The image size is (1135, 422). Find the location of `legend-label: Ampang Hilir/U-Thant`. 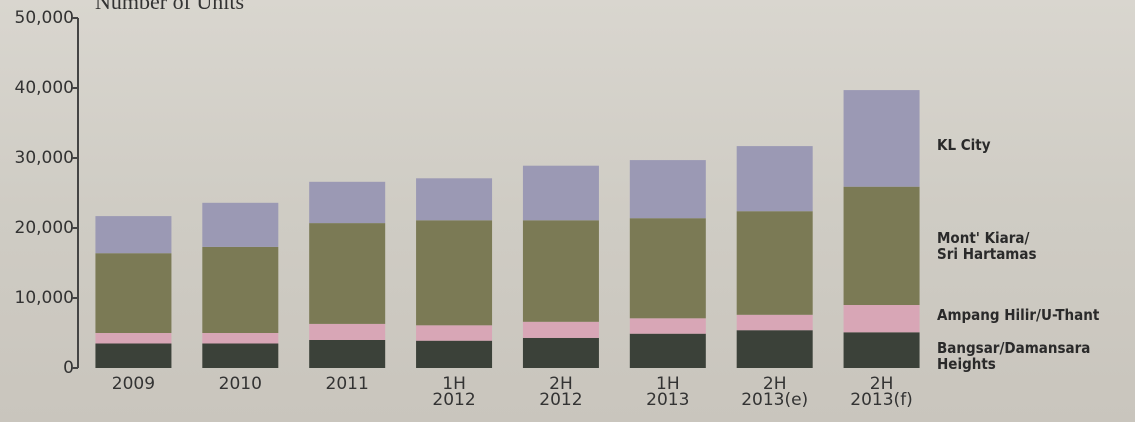

legend-label: Ampang Hilir/U-Thant is located at coordinates (1018, 315).